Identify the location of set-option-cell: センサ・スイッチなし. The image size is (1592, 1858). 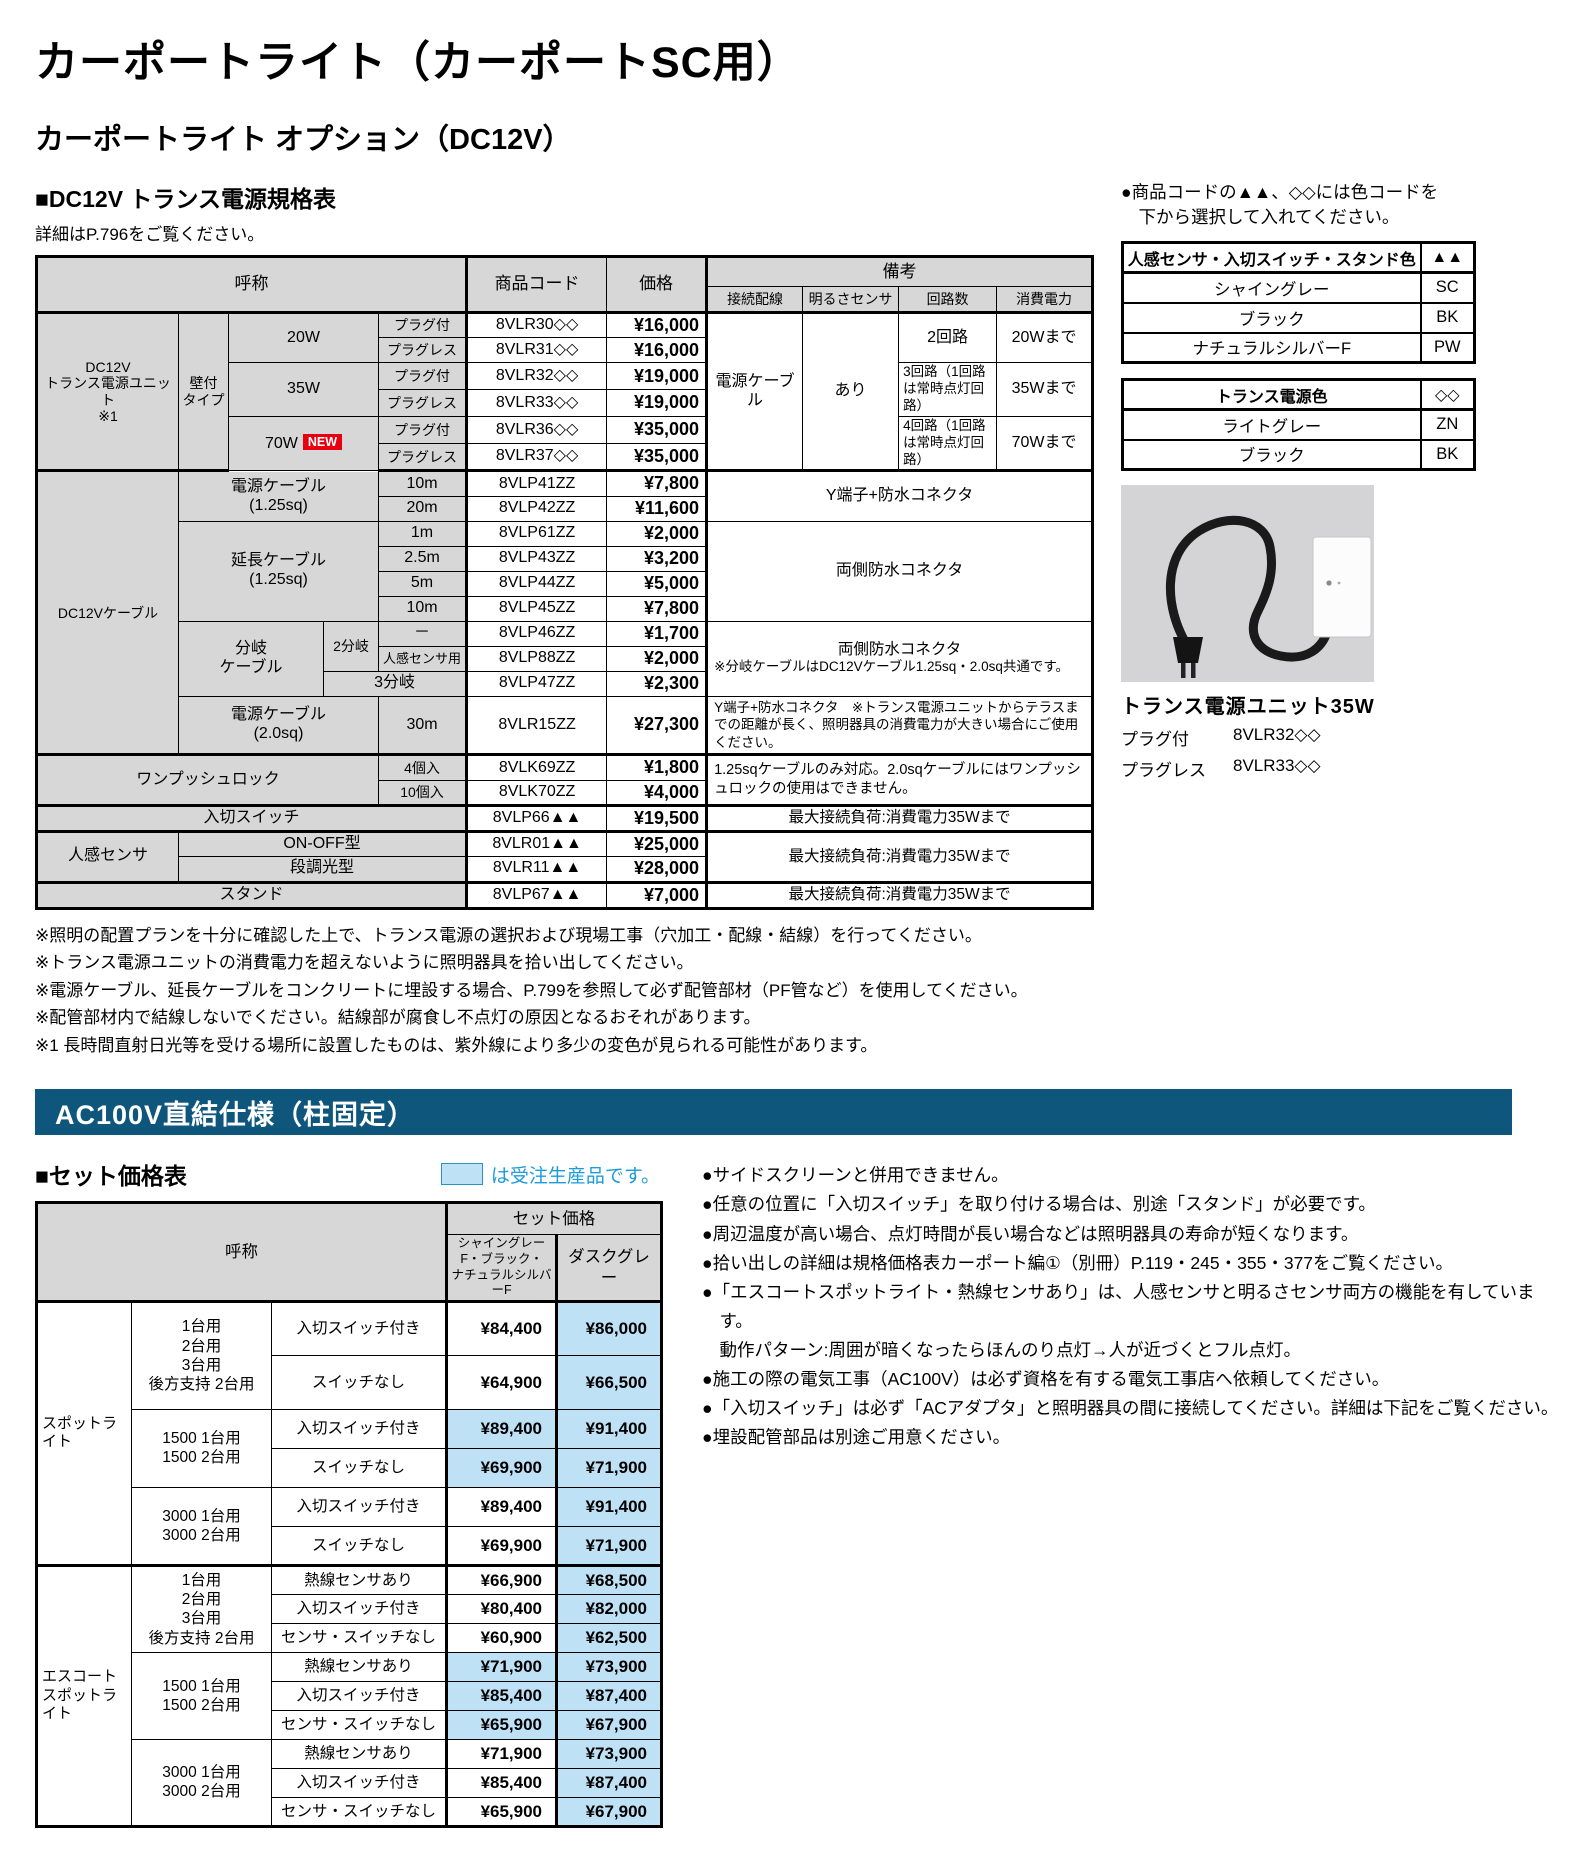
(359, 1724).